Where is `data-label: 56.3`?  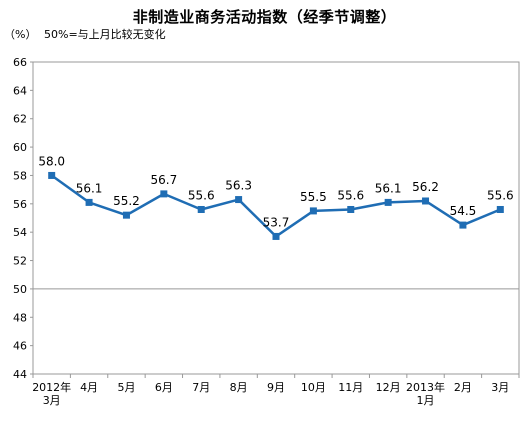
data-label: 56.3 is located at coordinates (238, 186).